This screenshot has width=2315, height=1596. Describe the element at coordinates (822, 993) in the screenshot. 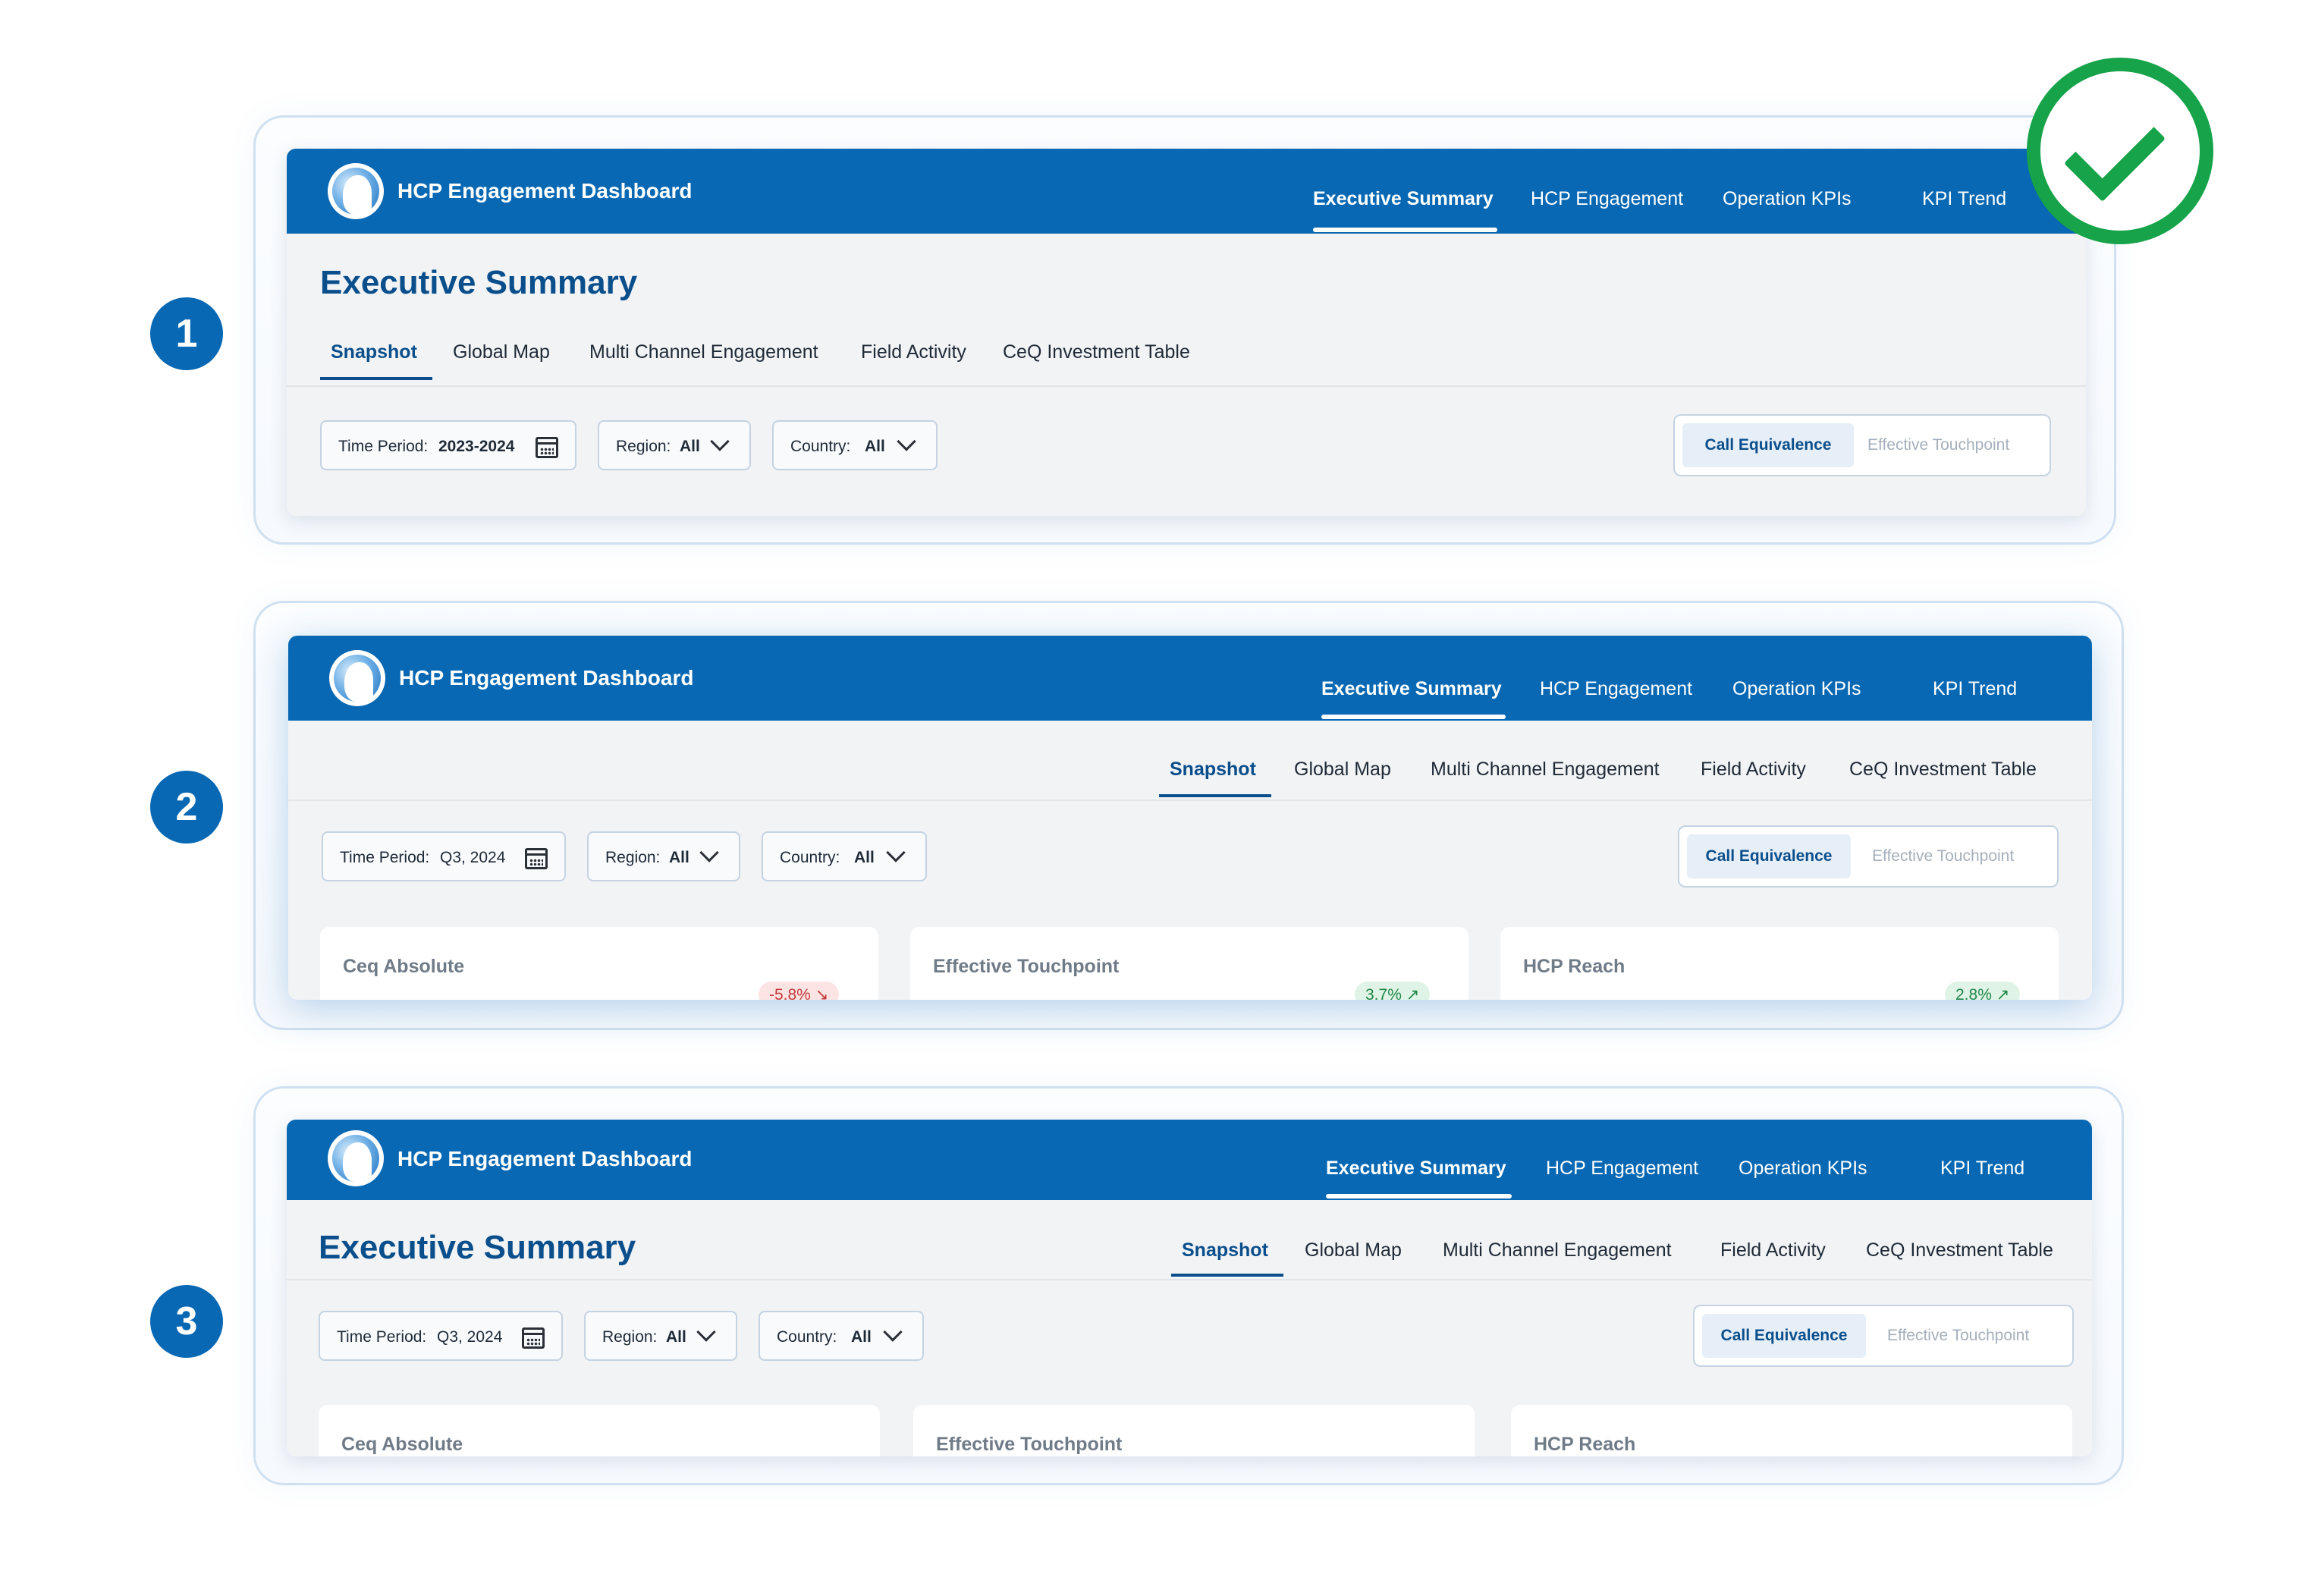

I see `trend-down-icon: ↘` at that location.